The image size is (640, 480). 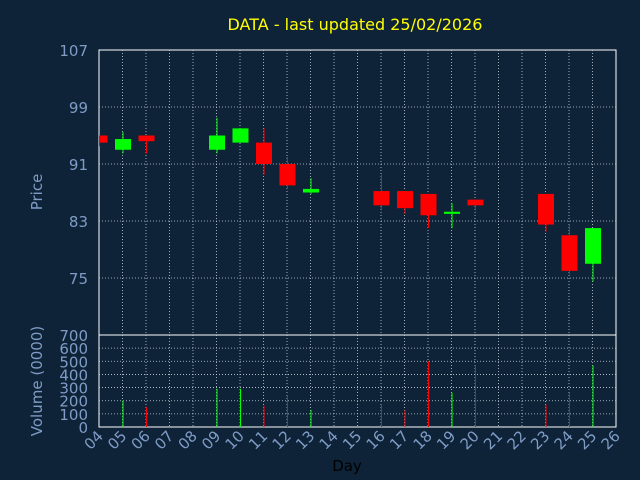 What do you see at coordinates (258, 440) in the screenshot?
I see `day-tick-label: 11` at bounding box center [258, 440].